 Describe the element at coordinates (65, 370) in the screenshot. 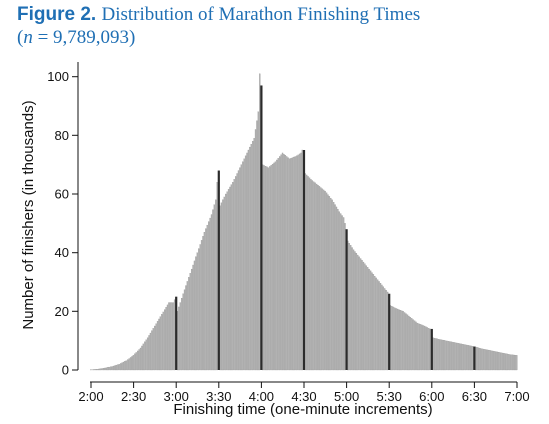

I see `y-tick-label: 0` at that location.